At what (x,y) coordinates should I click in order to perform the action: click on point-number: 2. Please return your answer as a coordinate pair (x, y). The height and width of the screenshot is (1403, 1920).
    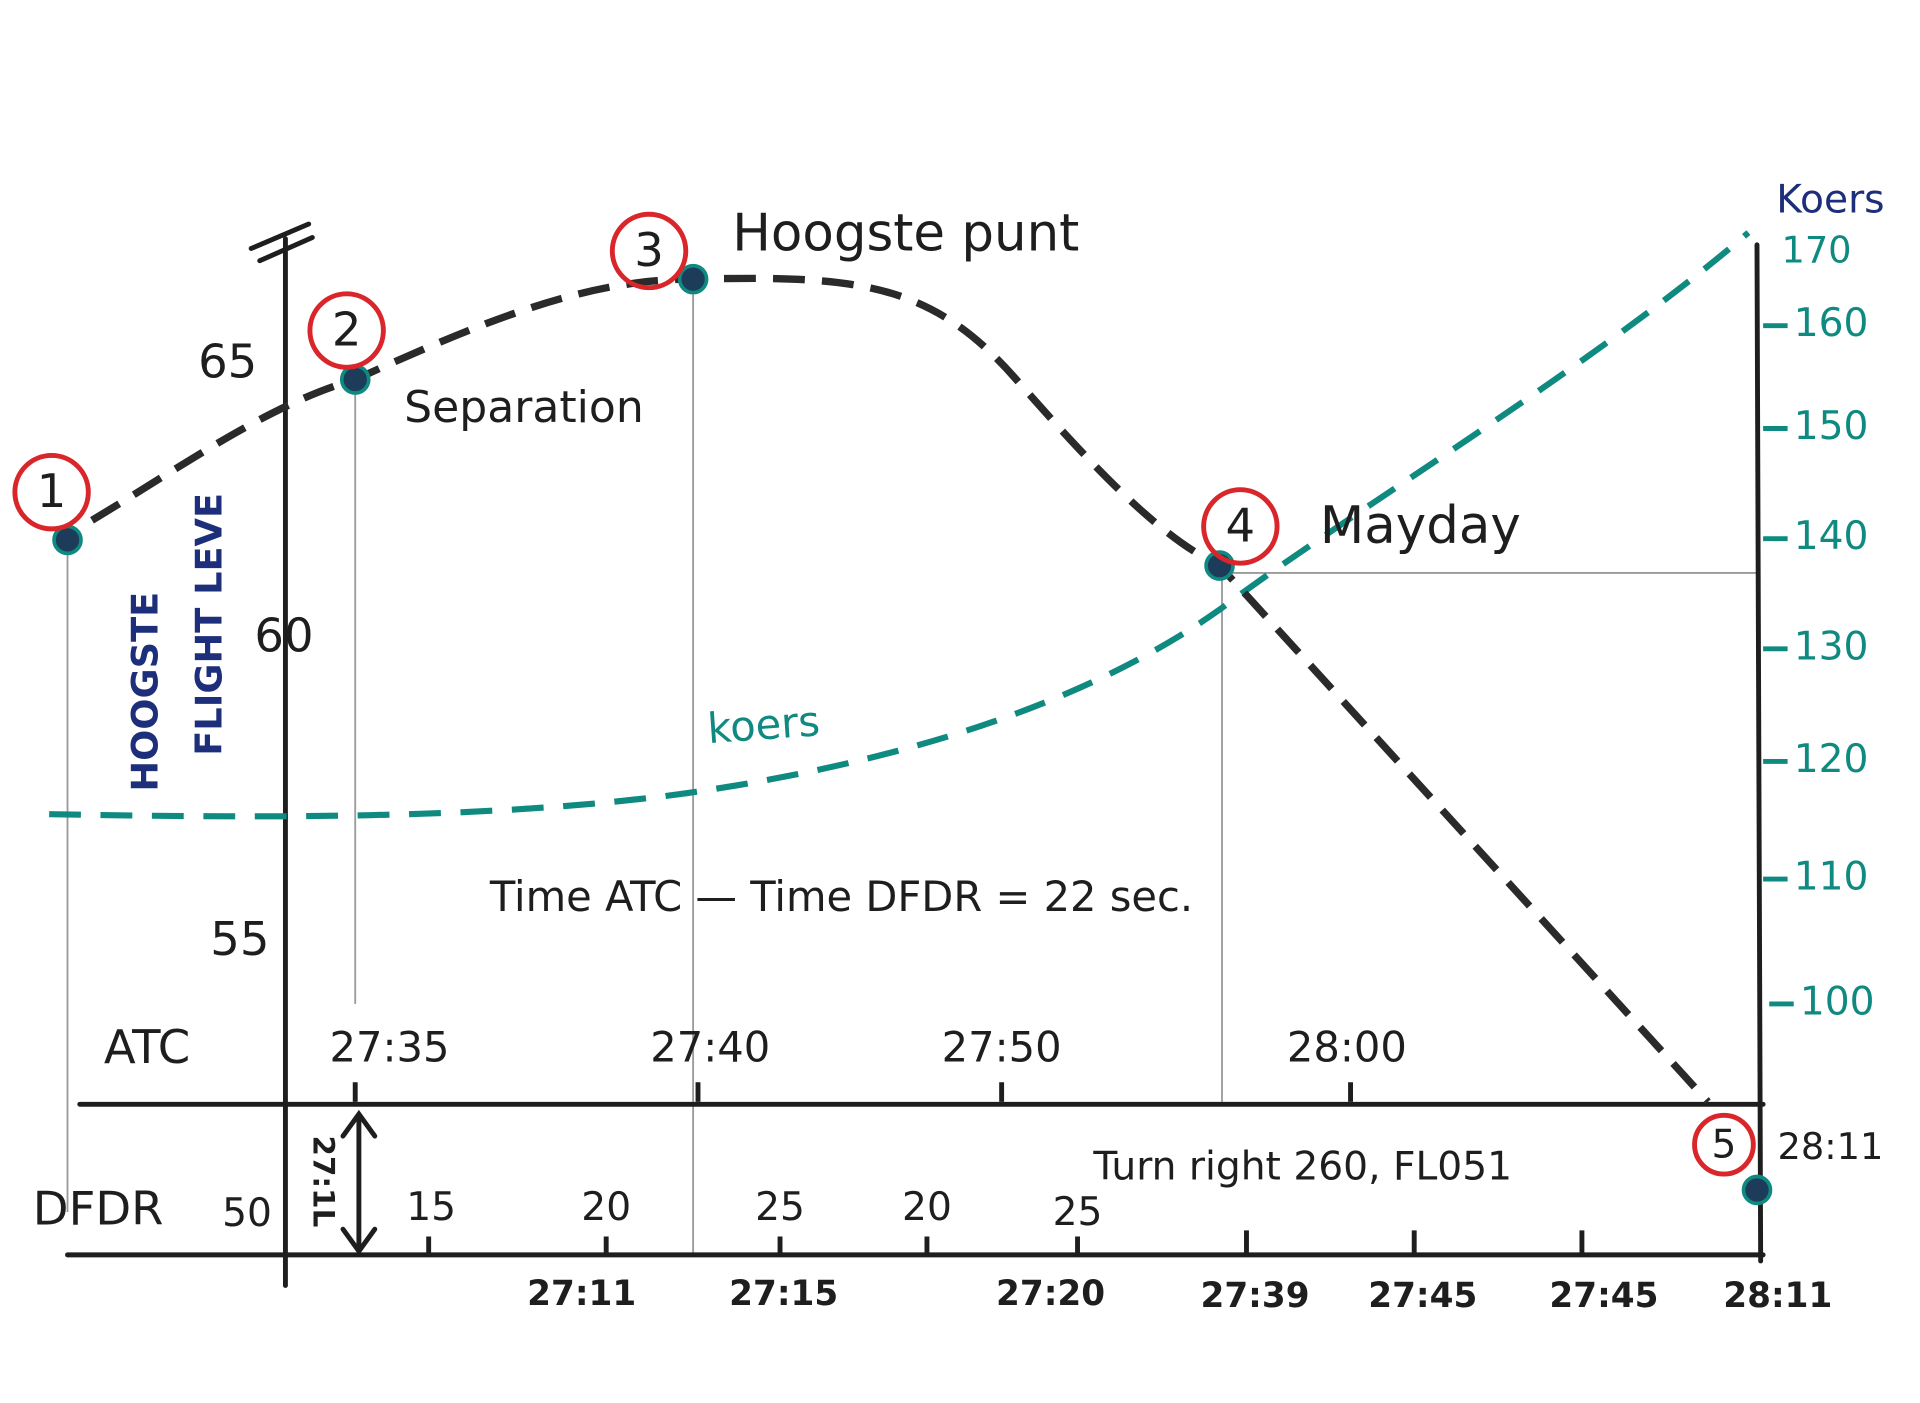
    Looking at the image, I should click on (347, 329).